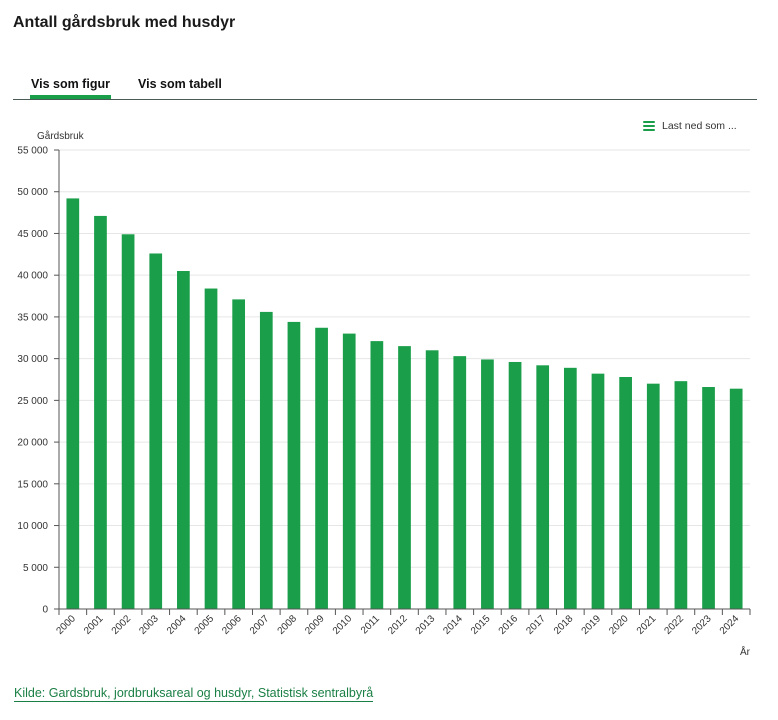 The width and height of the screenshot is (778, 720). Describe the element at coordinates (94, 625) in the screenshot. I see `x-tick-label: 2001` at that location.